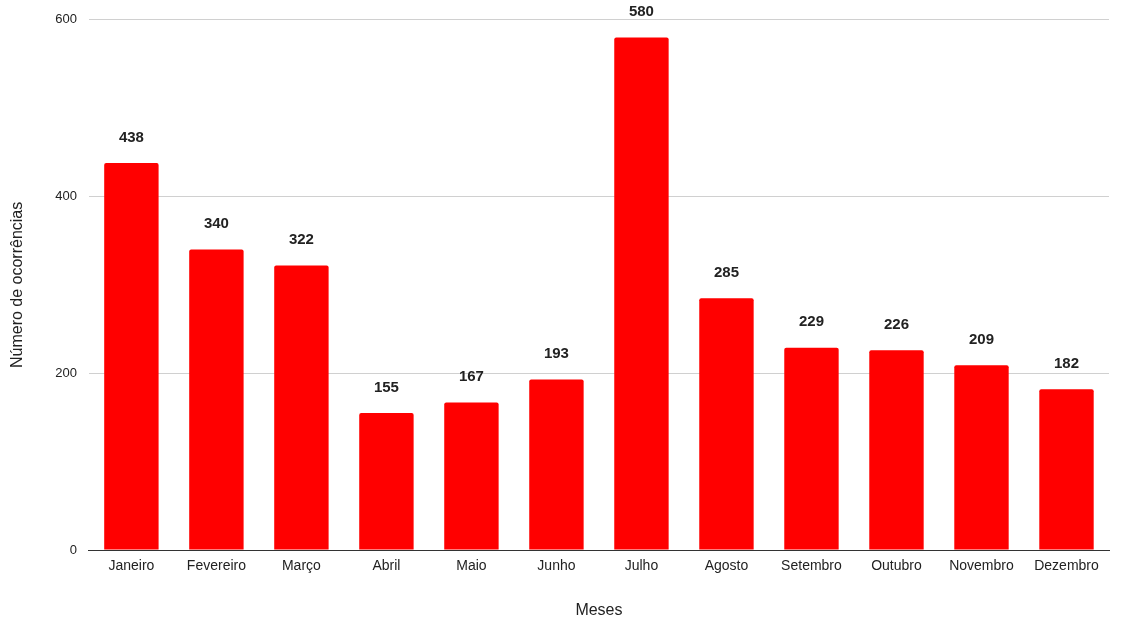 This screenshot has height=628, width=1129. I want to click on data-label: 167, so click(471, 376).